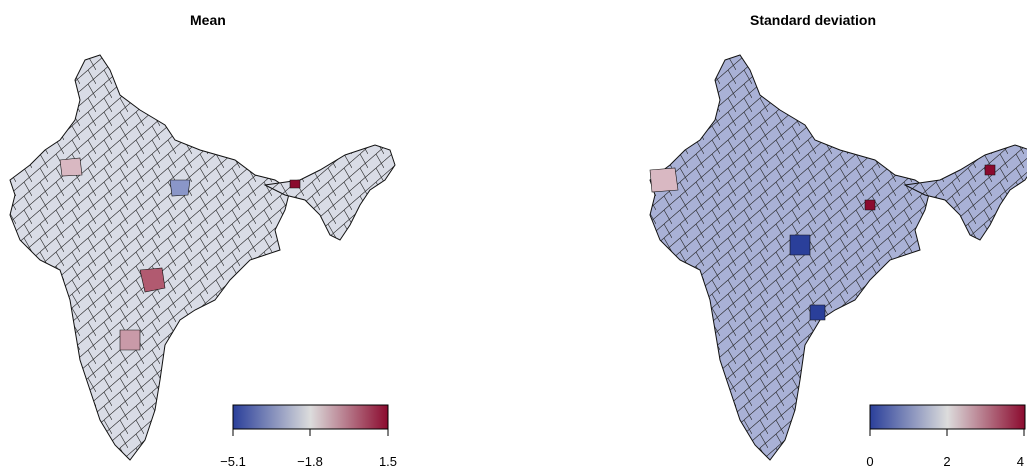 The height and width of the screenshot is (471, 1027). I want to click on sd-tick-min: 0, so click(869, 461).